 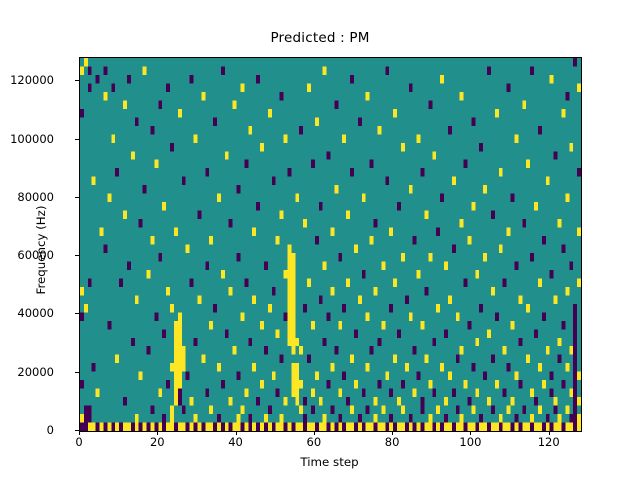 What do you see at coordinates (329, 462) in the screenshot?
I see `x-axis-label: Time step` at bounding box center [329, 462].